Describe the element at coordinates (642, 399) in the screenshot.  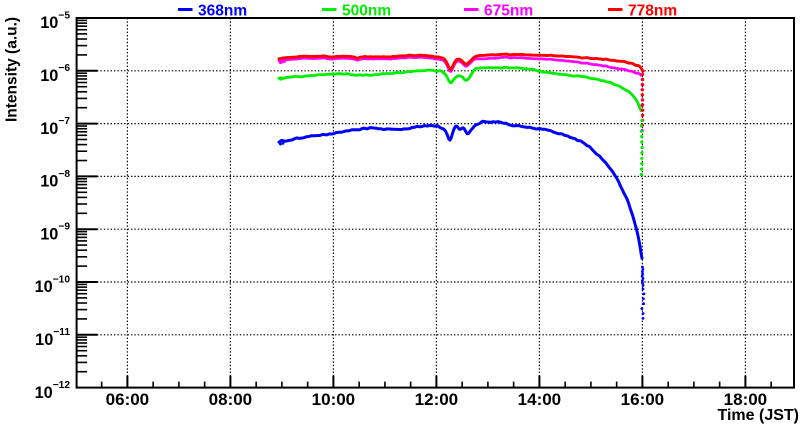
I see `svg-text: 16:00` at that location.